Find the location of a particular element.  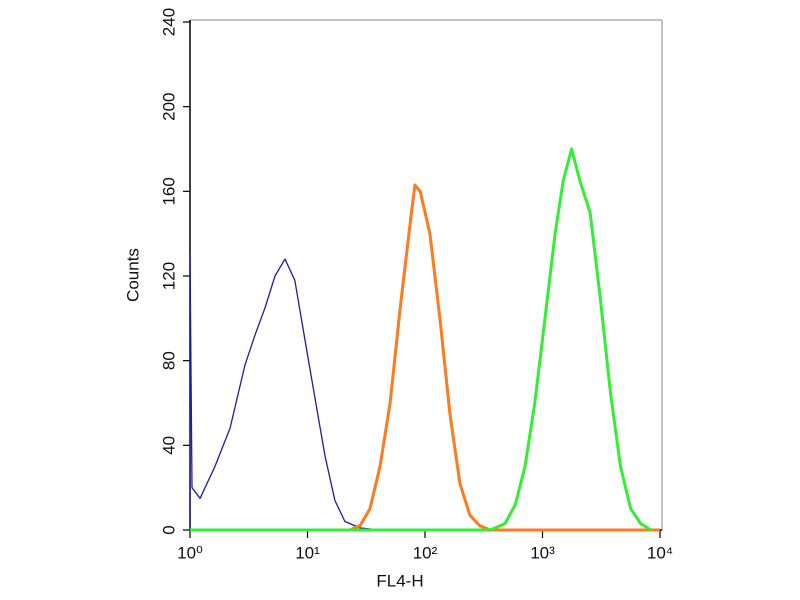

y-tick-label: 80 is located at coordinates (168, 360).